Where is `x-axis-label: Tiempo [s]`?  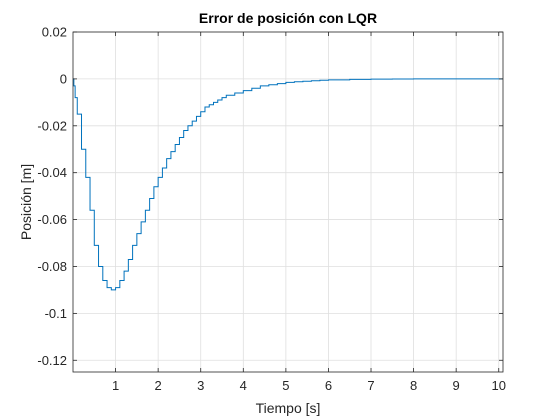 x-axis-label: Tiempo [s] is located at coordinates (288, 408).